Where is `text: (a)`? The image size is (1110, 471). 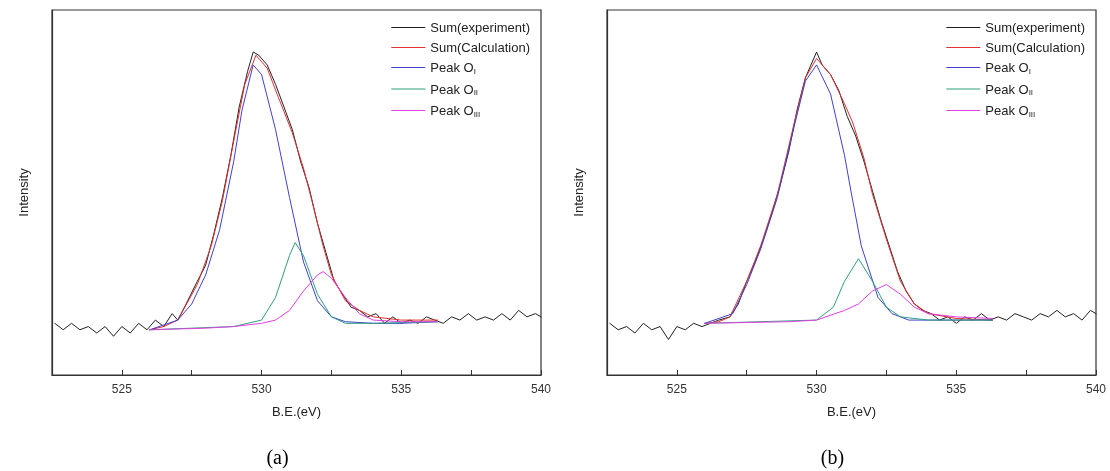
text: (a) is located at coordinates (277, 457).